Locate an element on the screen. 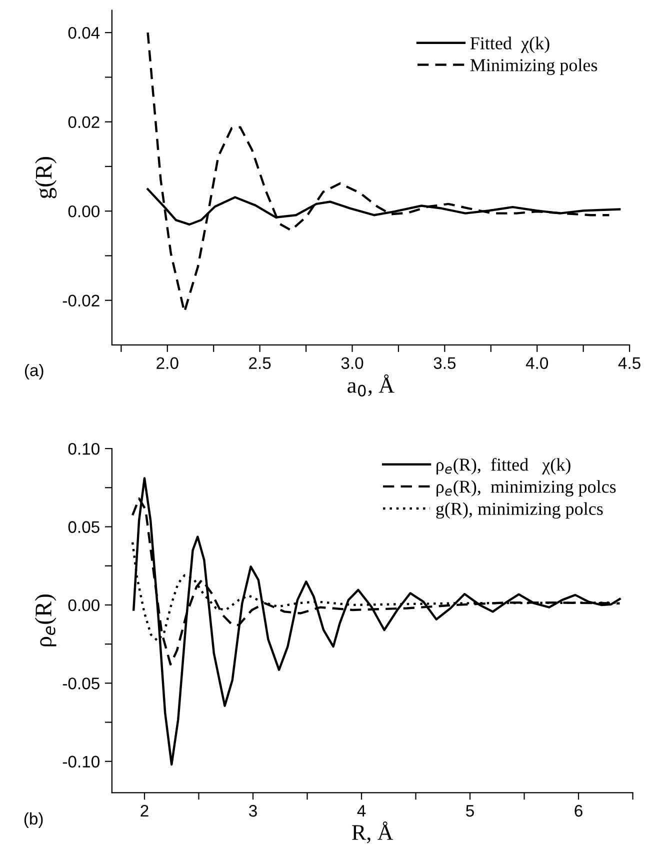 Image resolution: width=647 pixels, height=856 pixels. y-tick-label: 0.04 is located at coordinates (84, 32).